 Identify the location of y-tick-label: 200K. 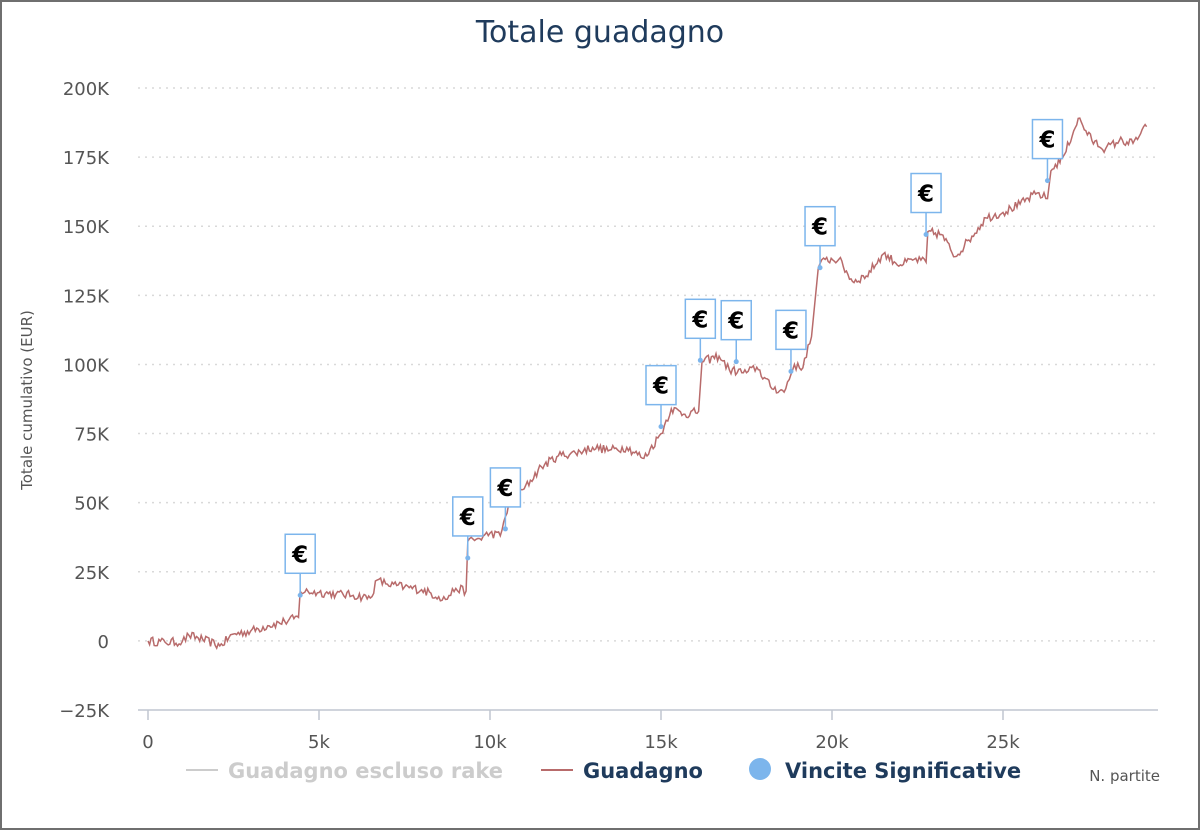
(86, 89).